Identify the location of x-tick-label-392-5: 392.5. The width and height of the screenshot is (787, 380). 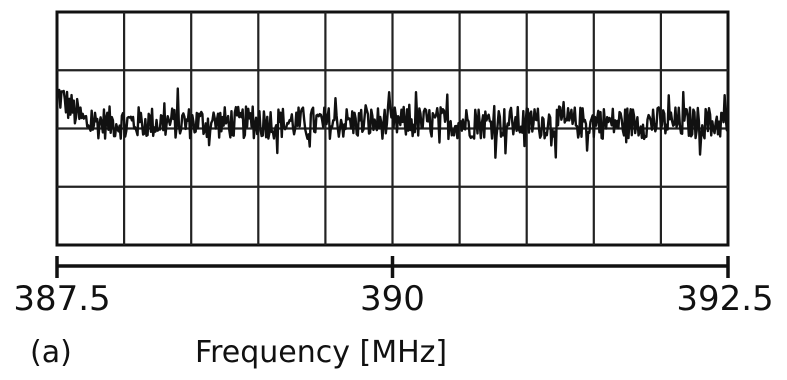
(724, 299).